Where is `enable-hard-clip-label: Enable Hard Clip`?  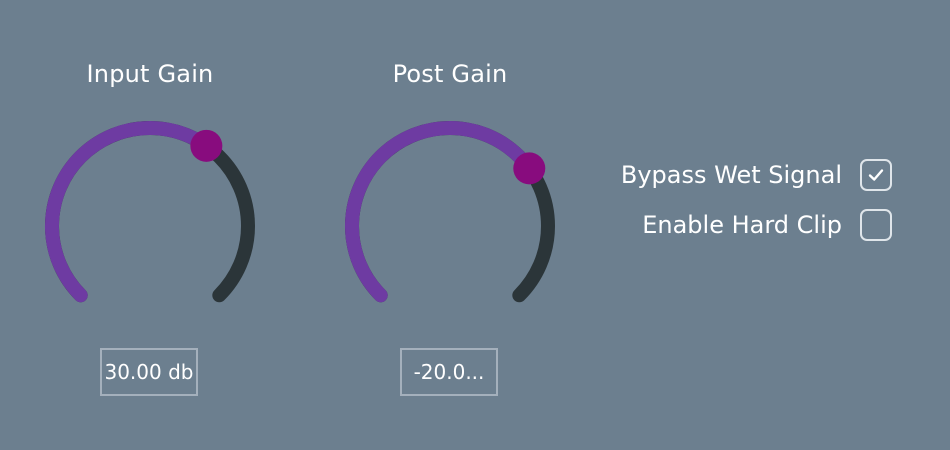 enable-hard-clip-label: Enable Hard Clip is located at coordinates (742, 225).